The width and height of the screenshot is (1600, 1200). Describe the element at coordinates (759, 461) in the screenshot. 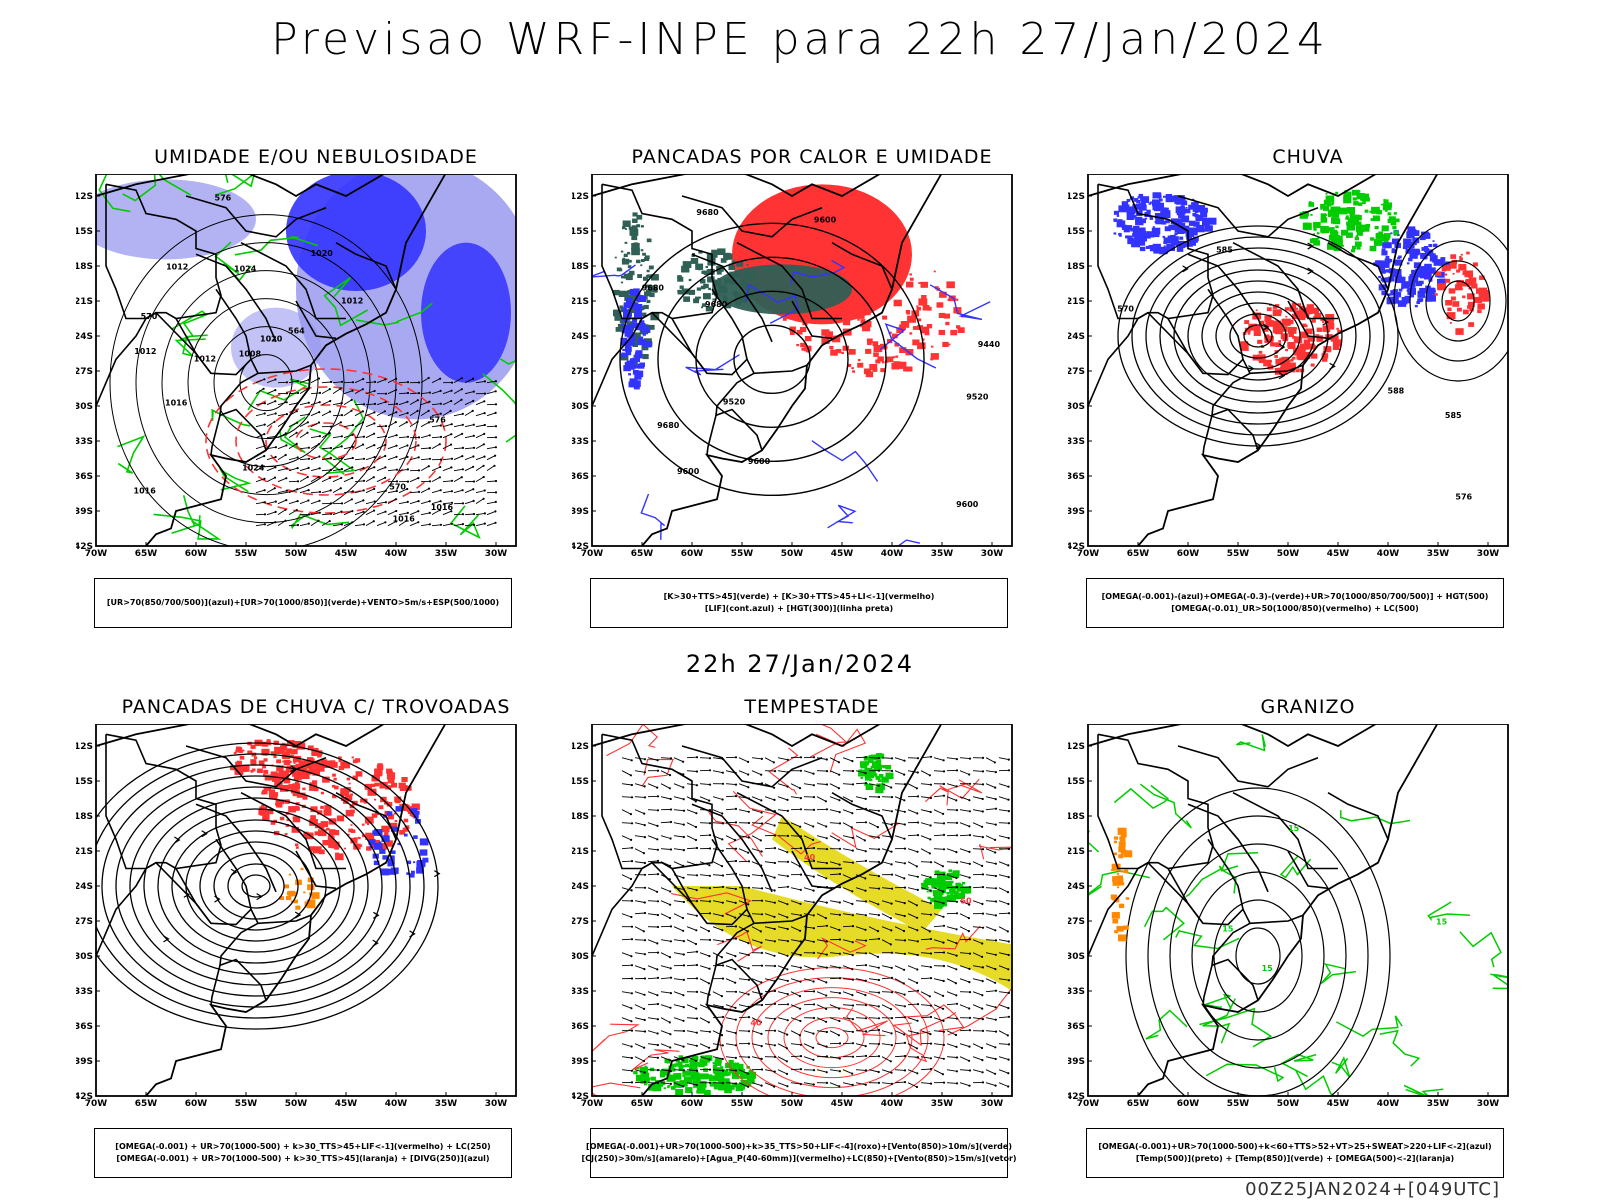

I see `contour-label: 9600` at that location.